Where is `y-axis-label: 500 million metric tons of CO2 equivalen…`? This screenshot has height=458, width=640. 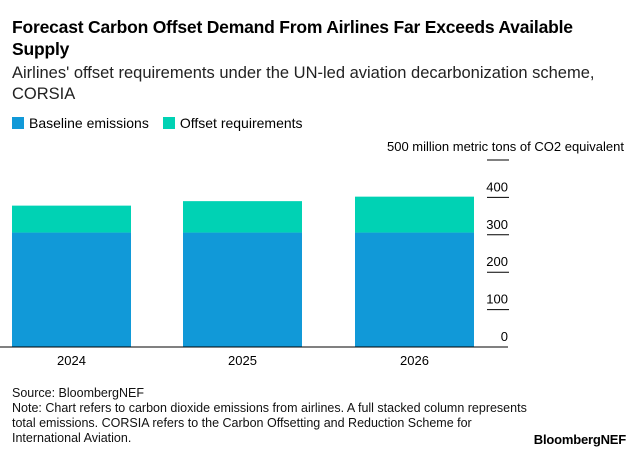 y-axis-label: 500 million metric tons of CO2 equivalen… is located at coordinates (505, 146).